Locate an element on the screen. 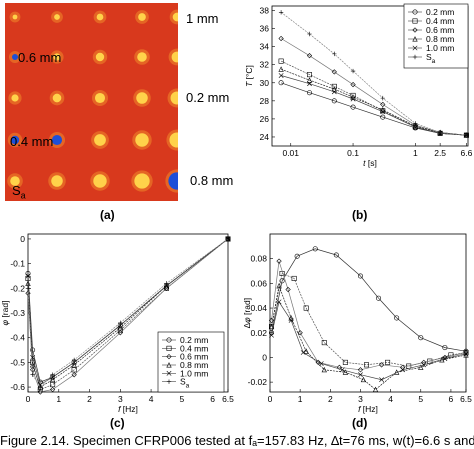 This screenshot has width=474, height=449. plot-frame is located at coordinates (368, 313).